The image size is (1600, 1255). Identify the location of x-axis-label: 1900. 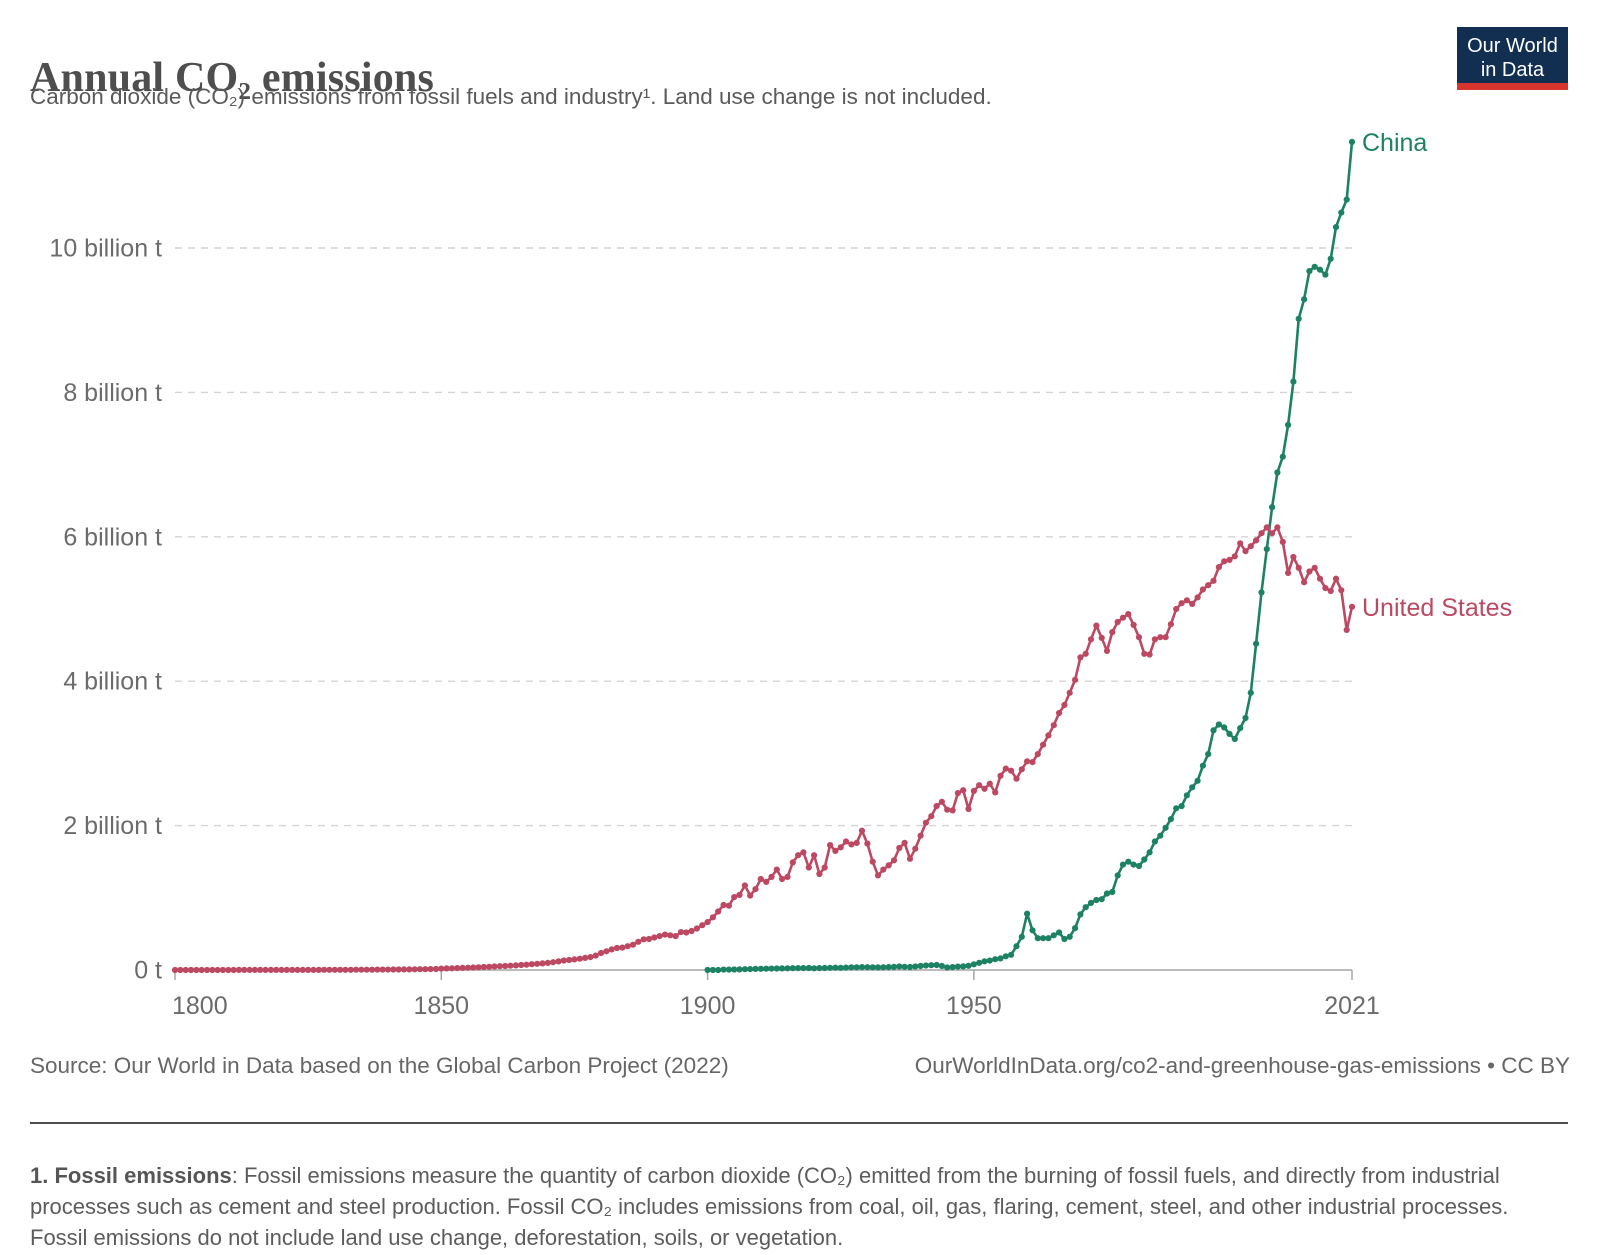
(708, 1006).